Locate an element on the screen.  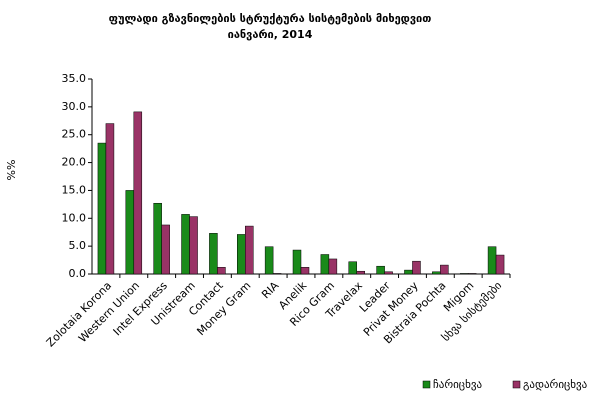
y-tick-label: 15.0 is located at coordinates (74, 189).